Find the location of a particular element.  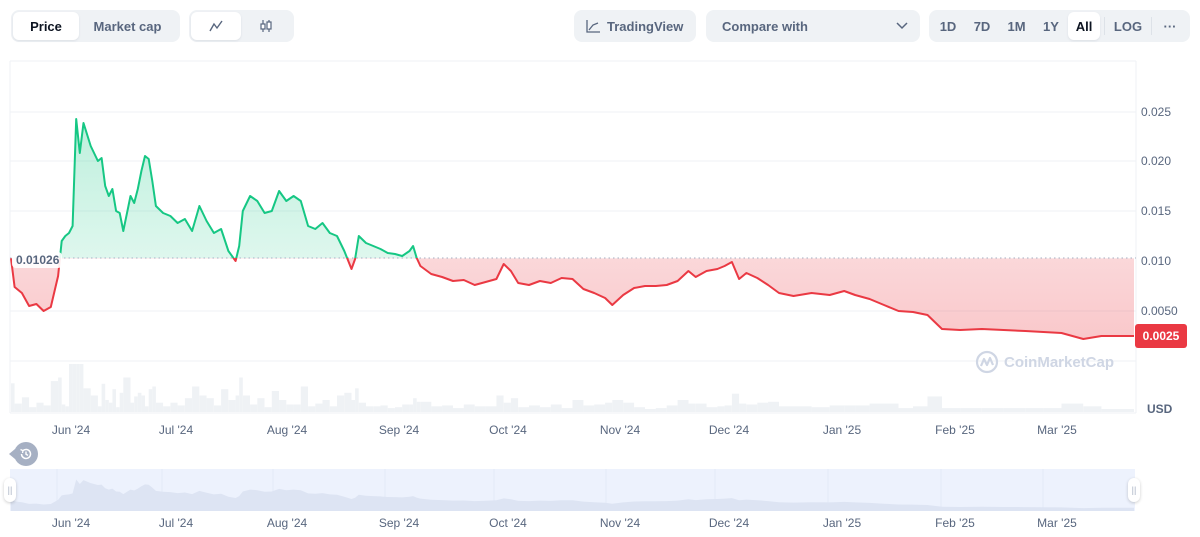

range-1d: 1D is located at coordinates (948, 26).